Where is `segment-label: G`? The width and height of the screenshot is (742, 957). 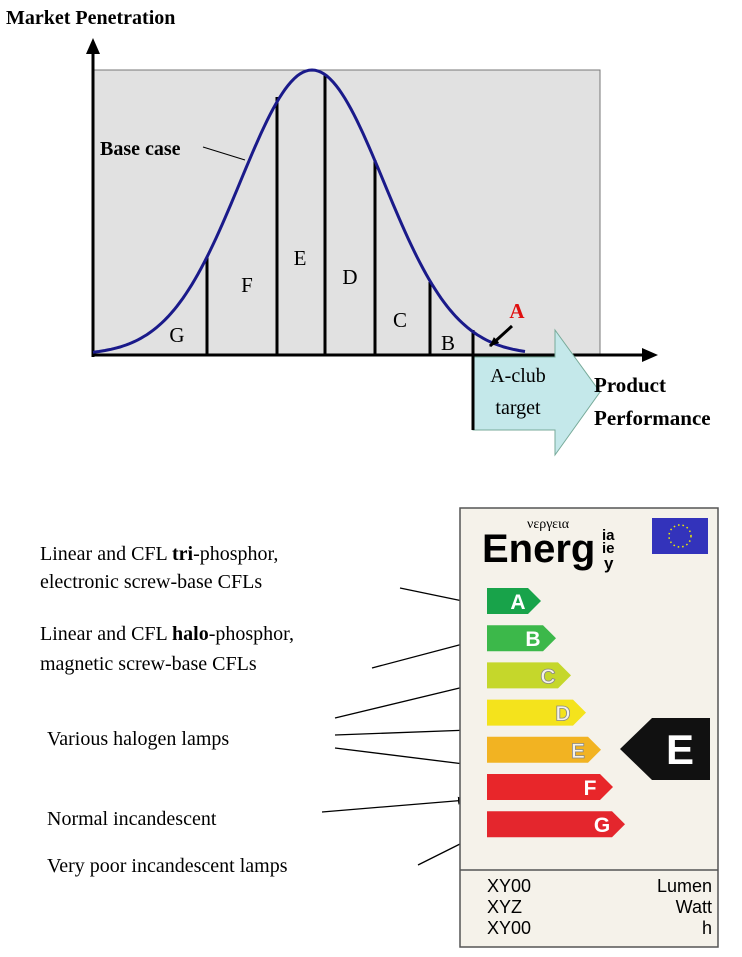 segment-label: G is located at coordinates (176, 335).